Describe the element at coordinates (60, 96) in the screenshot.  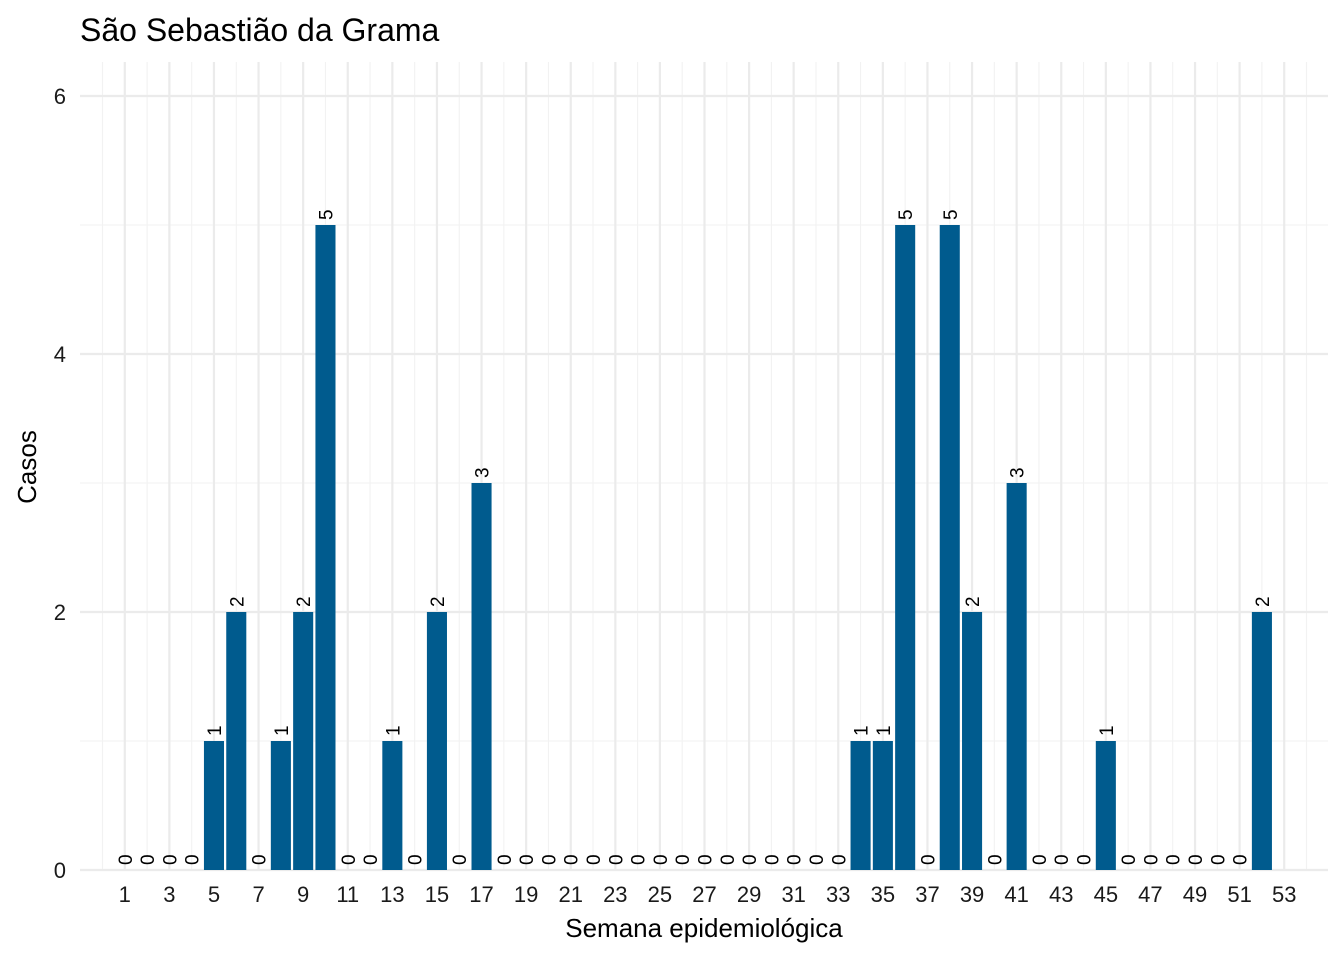
I see `y-tick-label: 6` at that location.